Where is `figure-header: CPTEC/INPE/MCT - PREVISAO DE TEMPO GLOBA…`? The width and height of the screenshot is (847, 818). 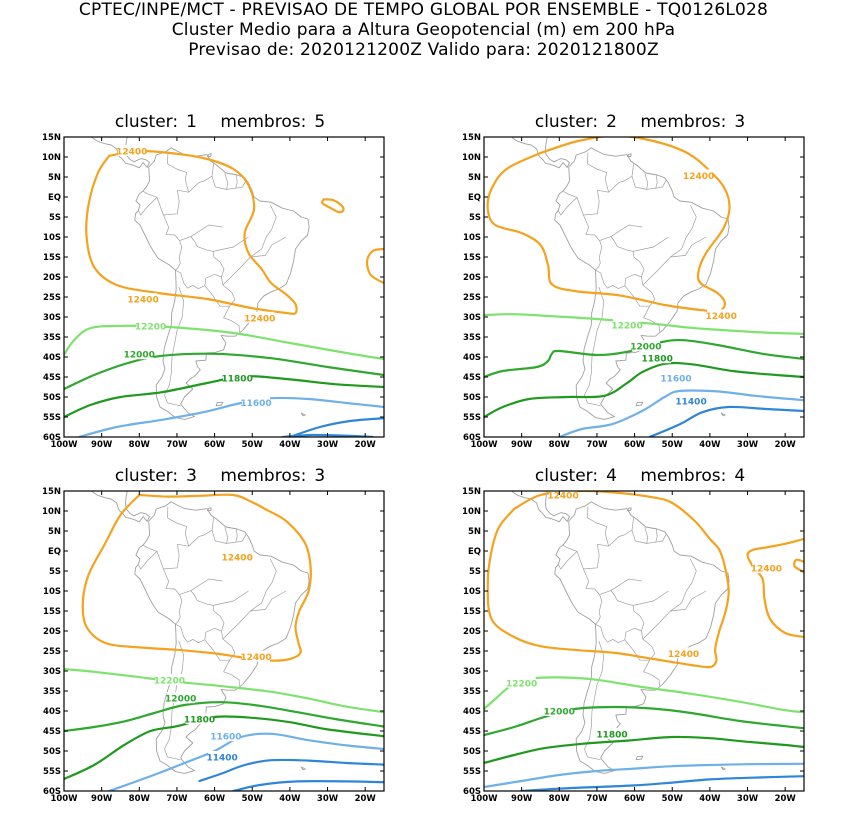
figure-header: CPTEC/INPE/MCT - PREVISAO DE TEMPO GLOBA… is located at coordinates (423, 30).